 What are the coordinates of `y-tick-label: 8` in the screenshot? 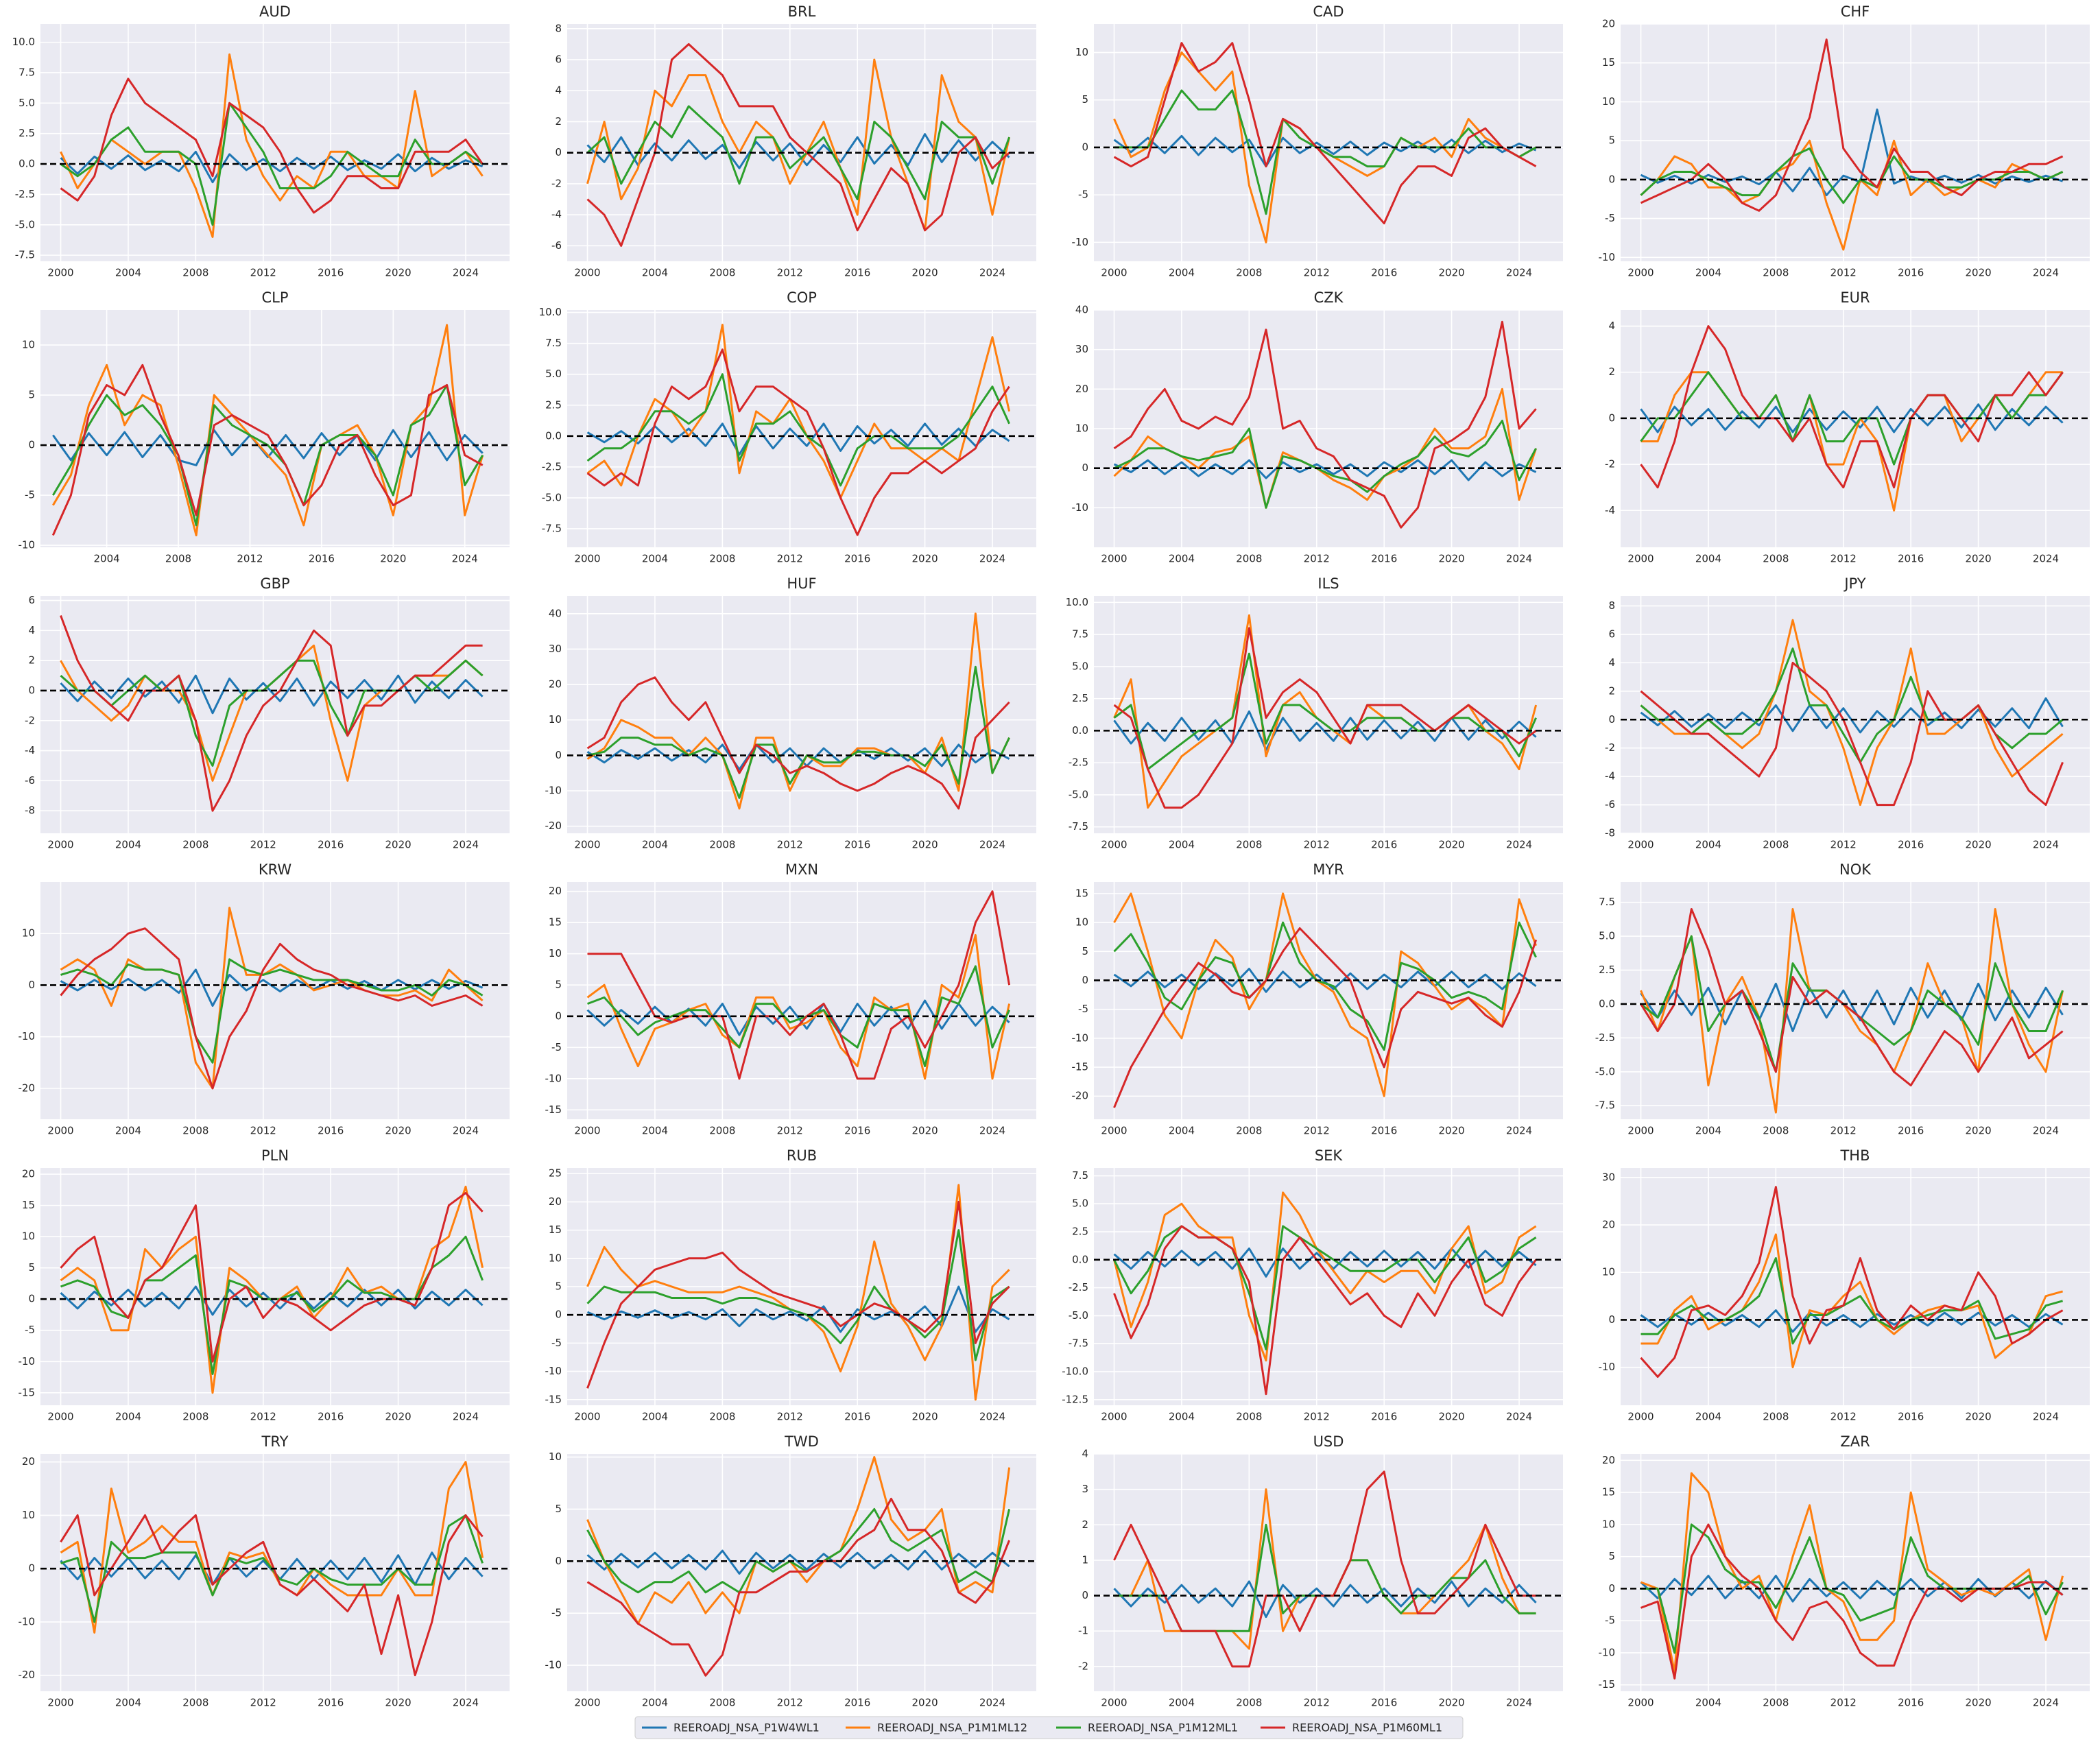 It's located at (558, 28).